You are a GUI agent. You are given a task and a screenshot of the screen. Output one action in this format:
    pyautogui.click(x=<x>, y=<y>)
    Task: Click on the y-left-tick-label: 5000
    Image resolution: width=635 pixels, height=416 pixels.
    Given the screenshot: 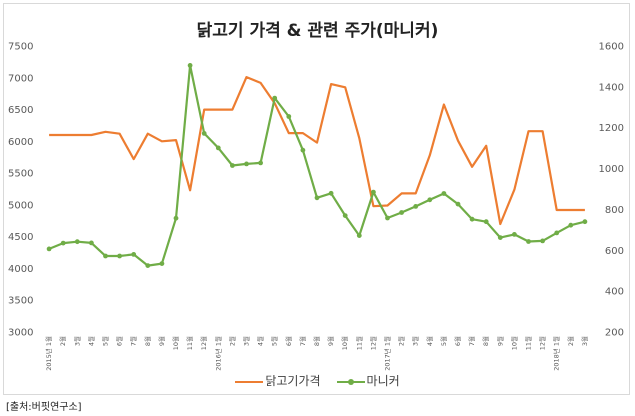 What is the action you would take?
    pyautogui.click(x=20, y=205)
    